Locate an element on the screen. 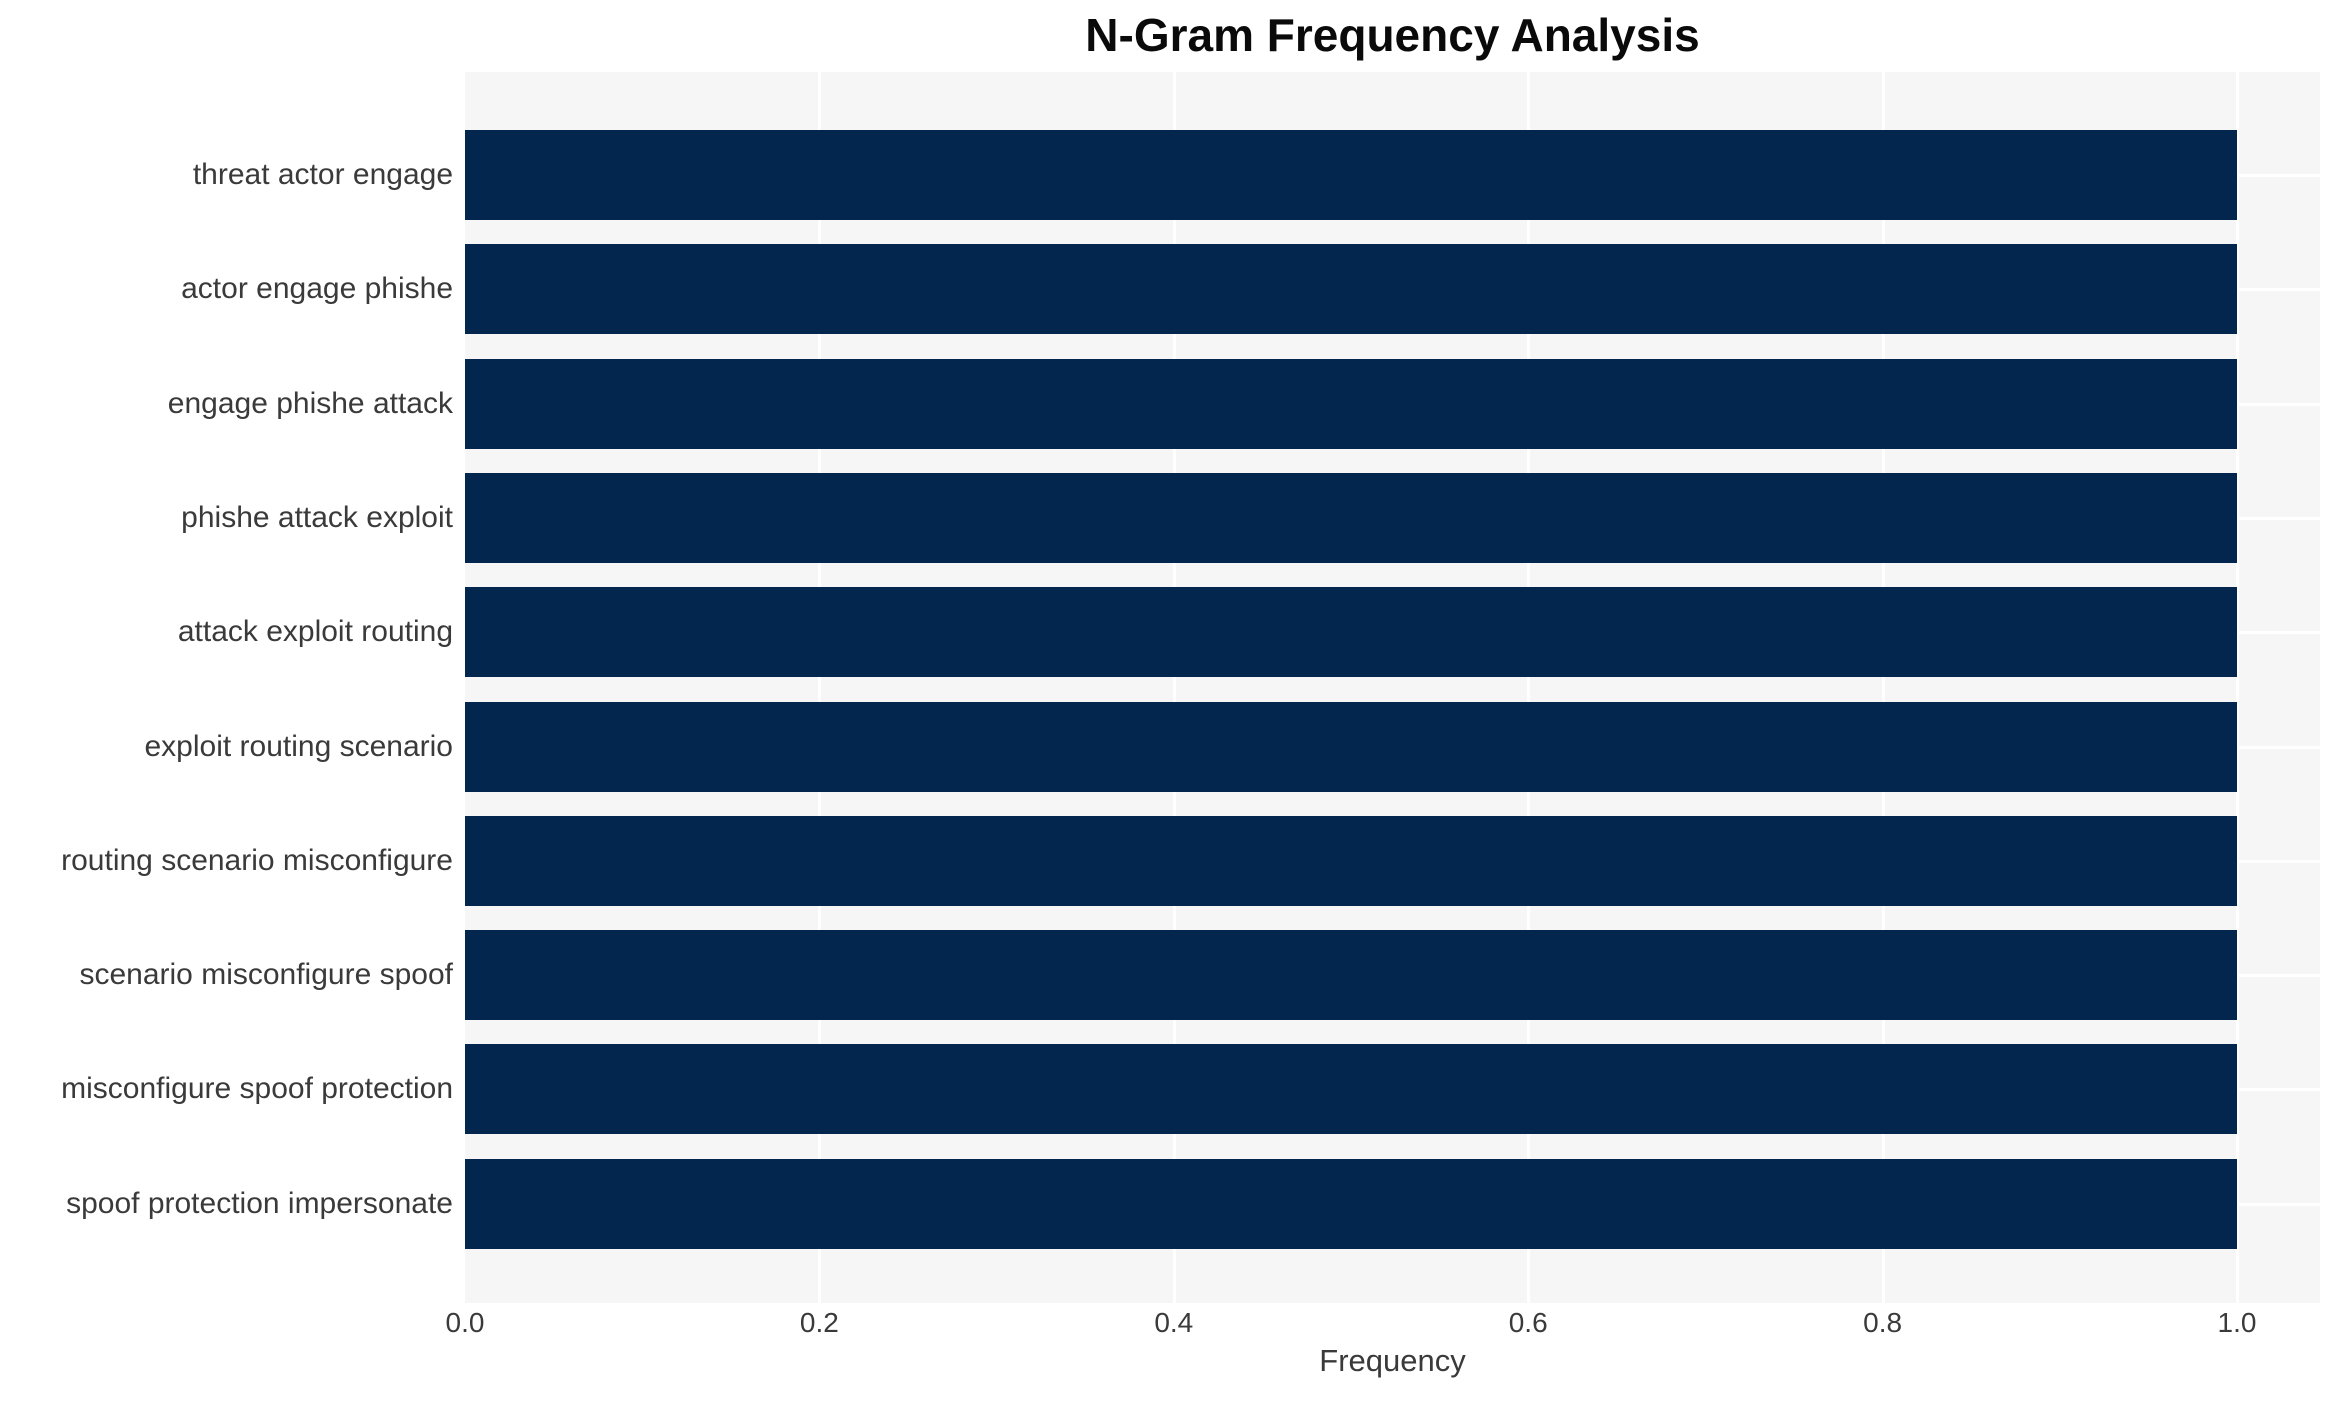 This screenshot has height=1402, width=2345. chart-title: N-Gram Frequency Analysis is located at coordinates (1392, 35).